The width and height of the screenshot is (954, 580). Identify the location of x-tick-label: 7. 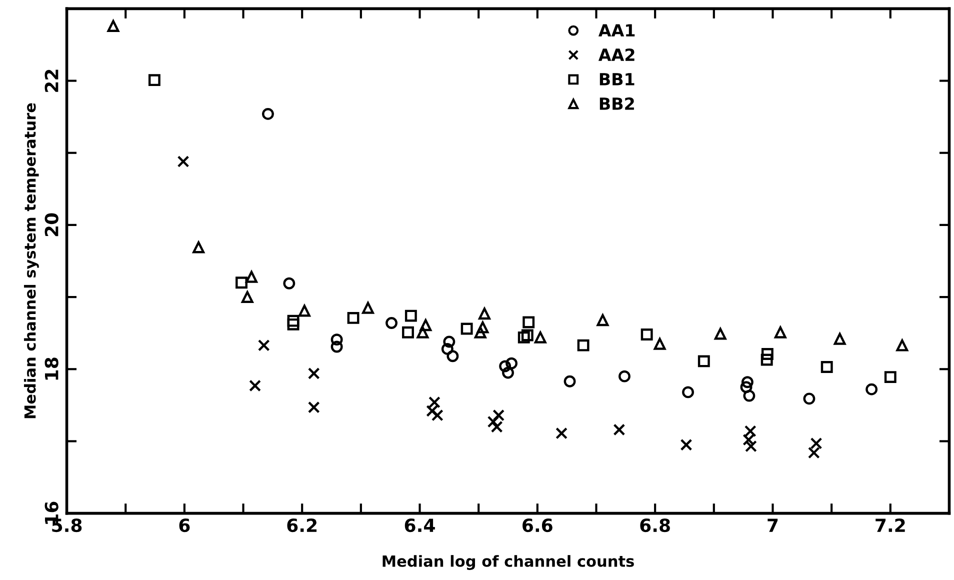
(773, 525).